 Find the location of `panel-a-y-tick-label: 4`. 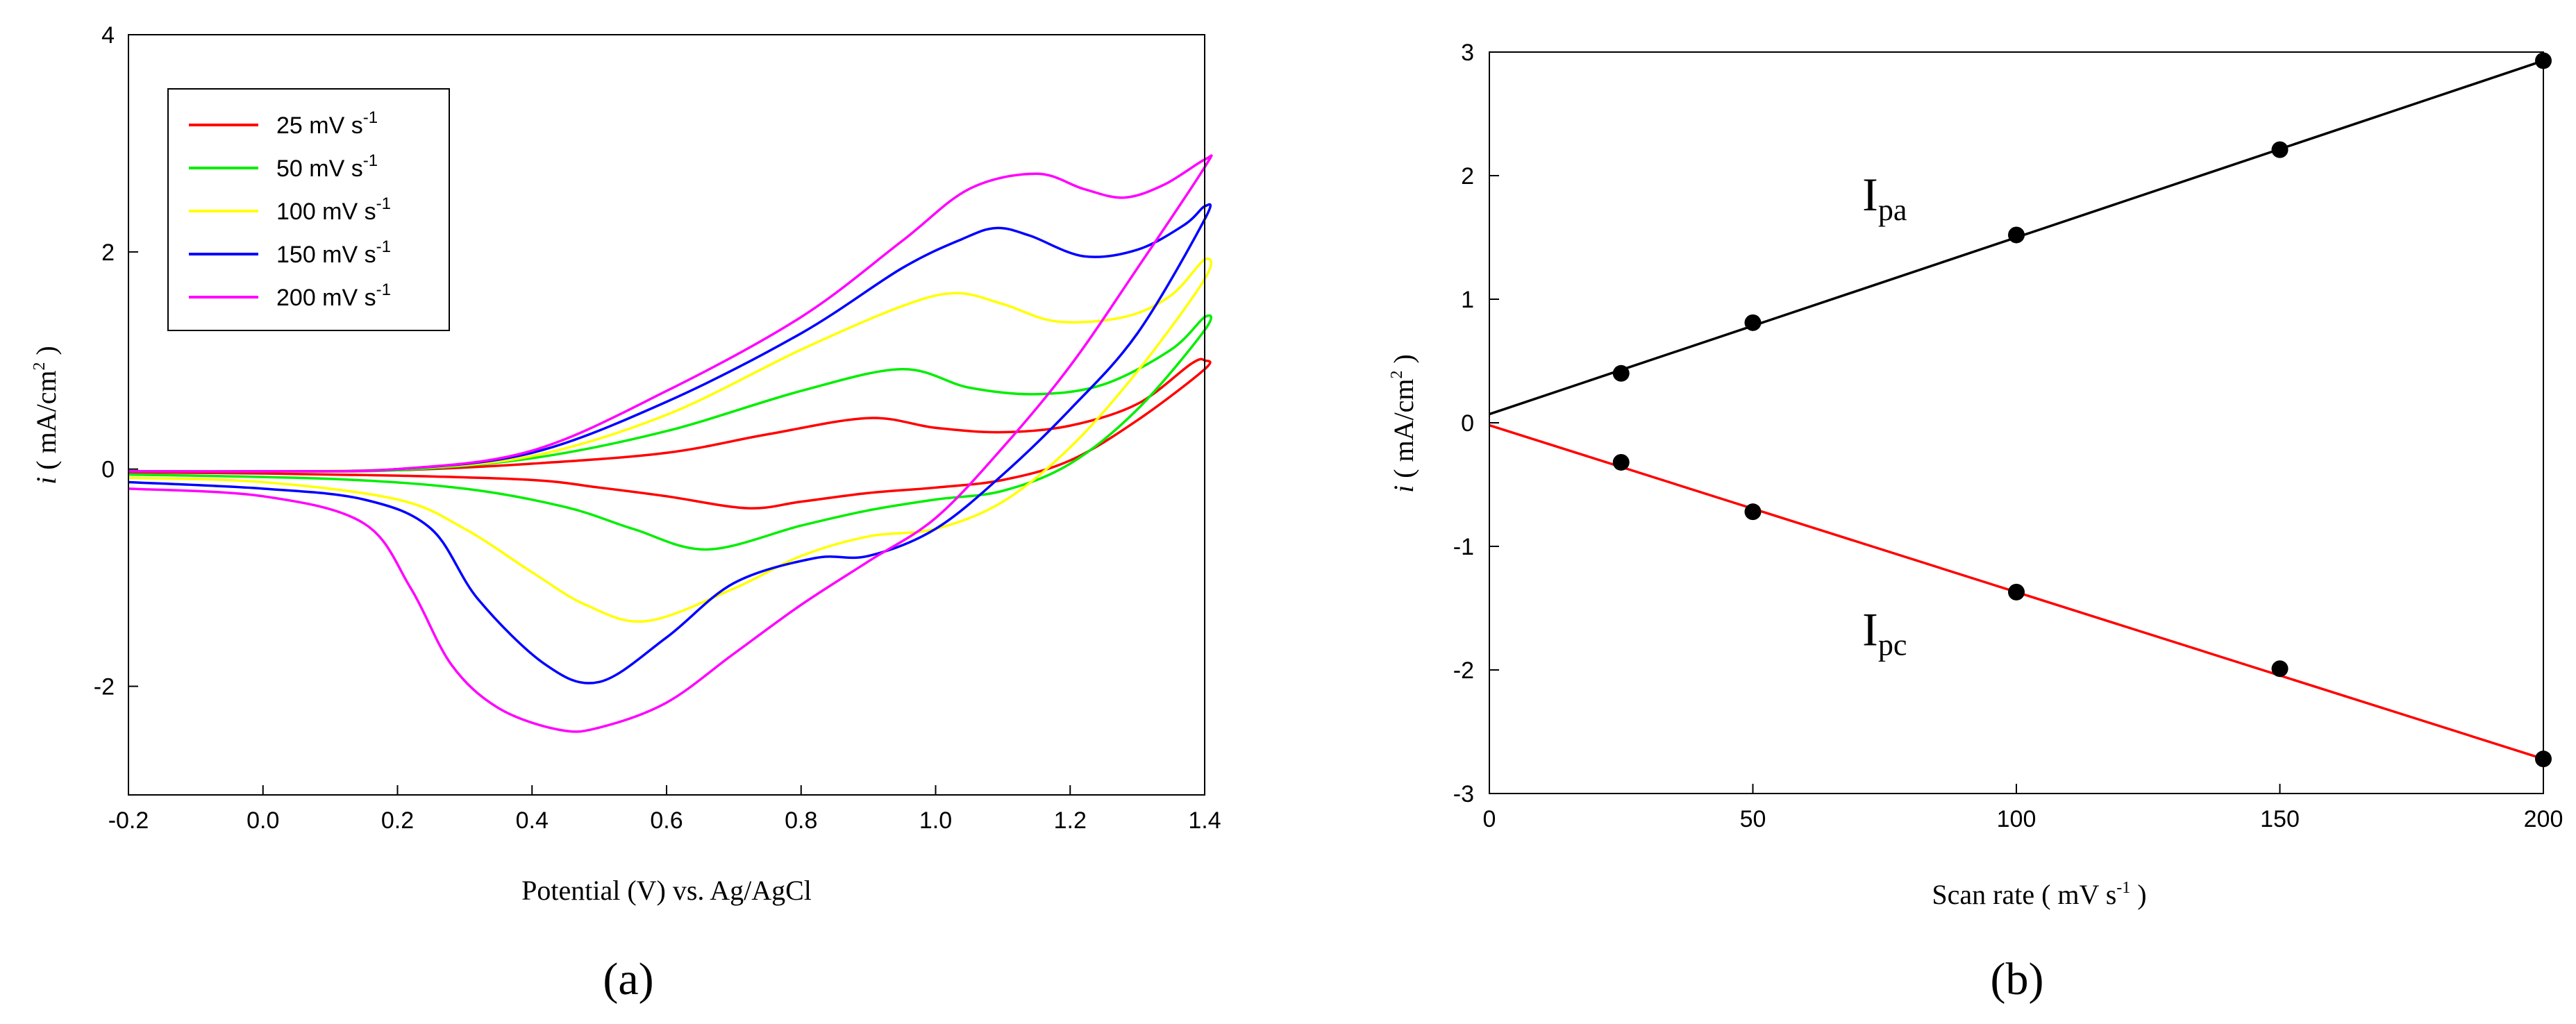

panel-a-y-tick-label: 4 is located at coordinates (108, 35).